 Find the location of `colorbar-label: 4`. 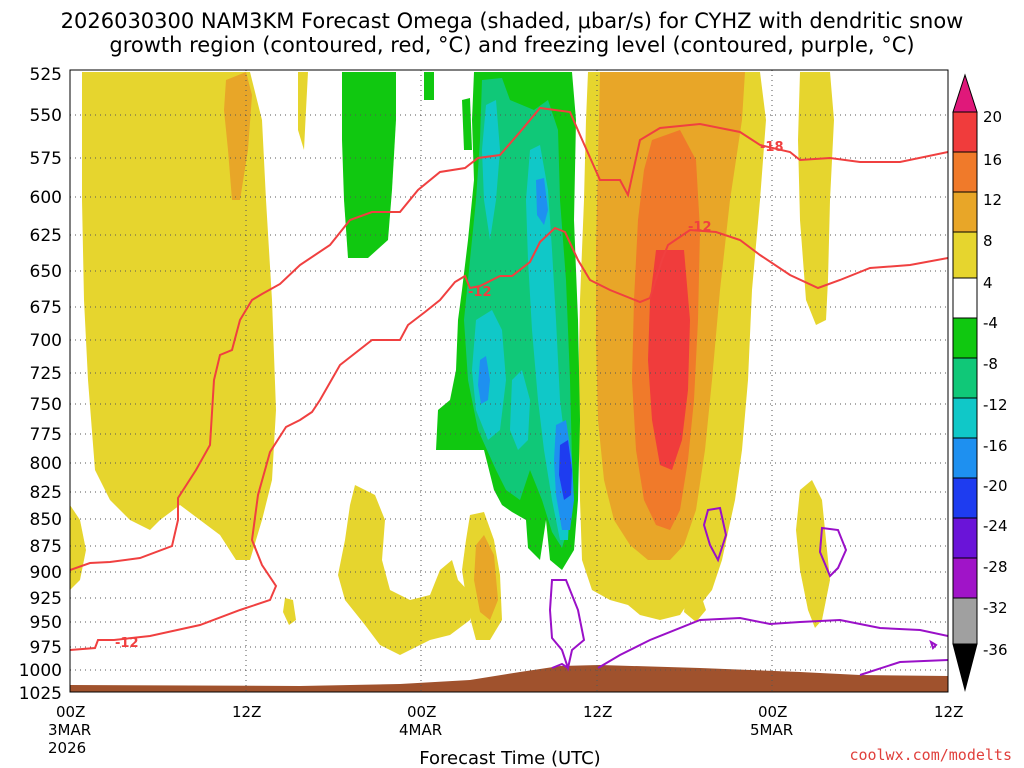

colorbar-label: 4 is located at coordinates (988, 283).